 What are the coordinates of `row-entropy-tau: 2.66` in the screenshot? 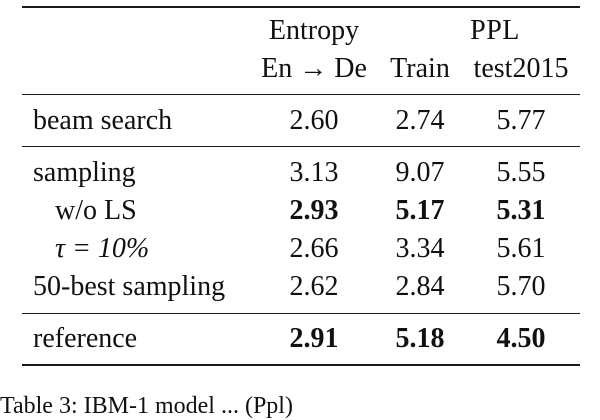 It's located at (314, 248).